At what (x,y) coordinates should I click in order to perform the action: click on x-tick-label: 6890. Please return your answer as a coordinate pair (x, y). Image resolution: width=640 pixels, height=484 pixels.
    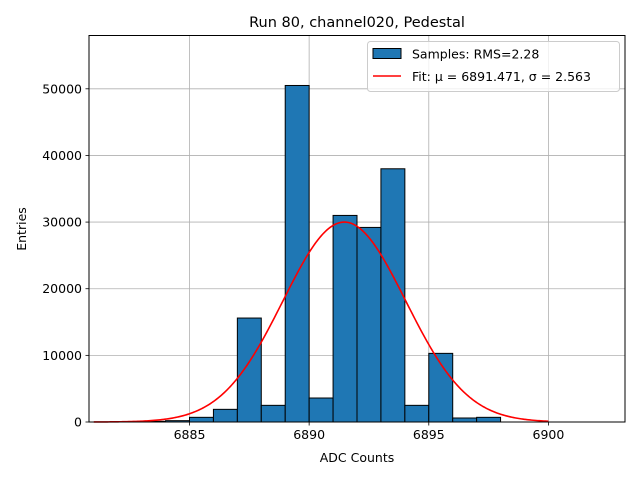
    Looking at the image, I should click on (309, 434).